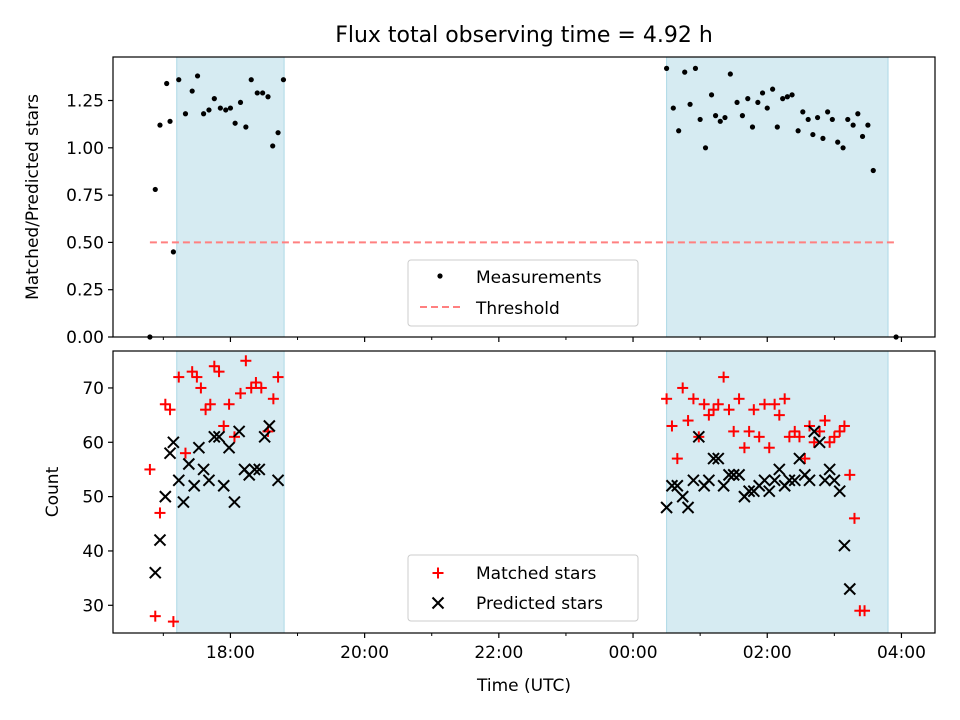  I want to click on chart-title: Flux total observing time = 4.92 h, so click(524, 35).